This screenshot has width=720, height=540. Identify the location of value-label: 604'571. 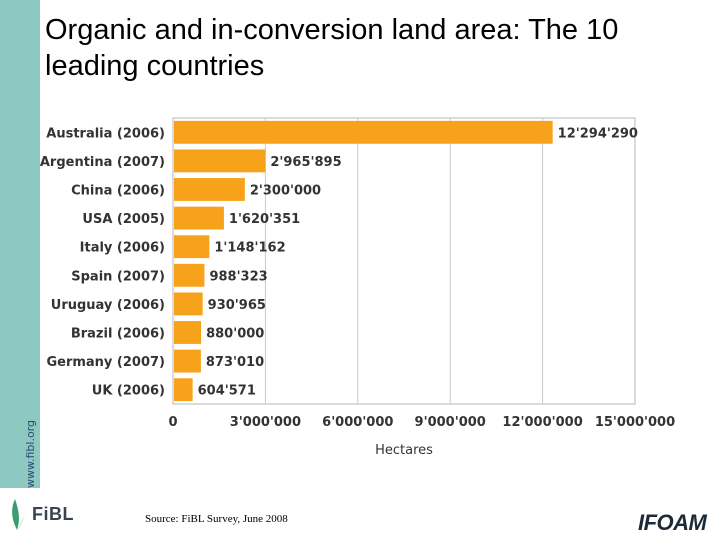
(227, 391).